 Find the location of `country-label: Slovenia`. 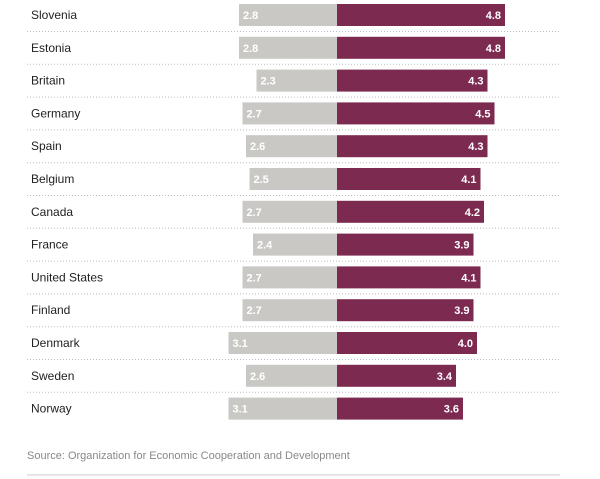

country-label: Slovenia is located at coordinates (54, 15).